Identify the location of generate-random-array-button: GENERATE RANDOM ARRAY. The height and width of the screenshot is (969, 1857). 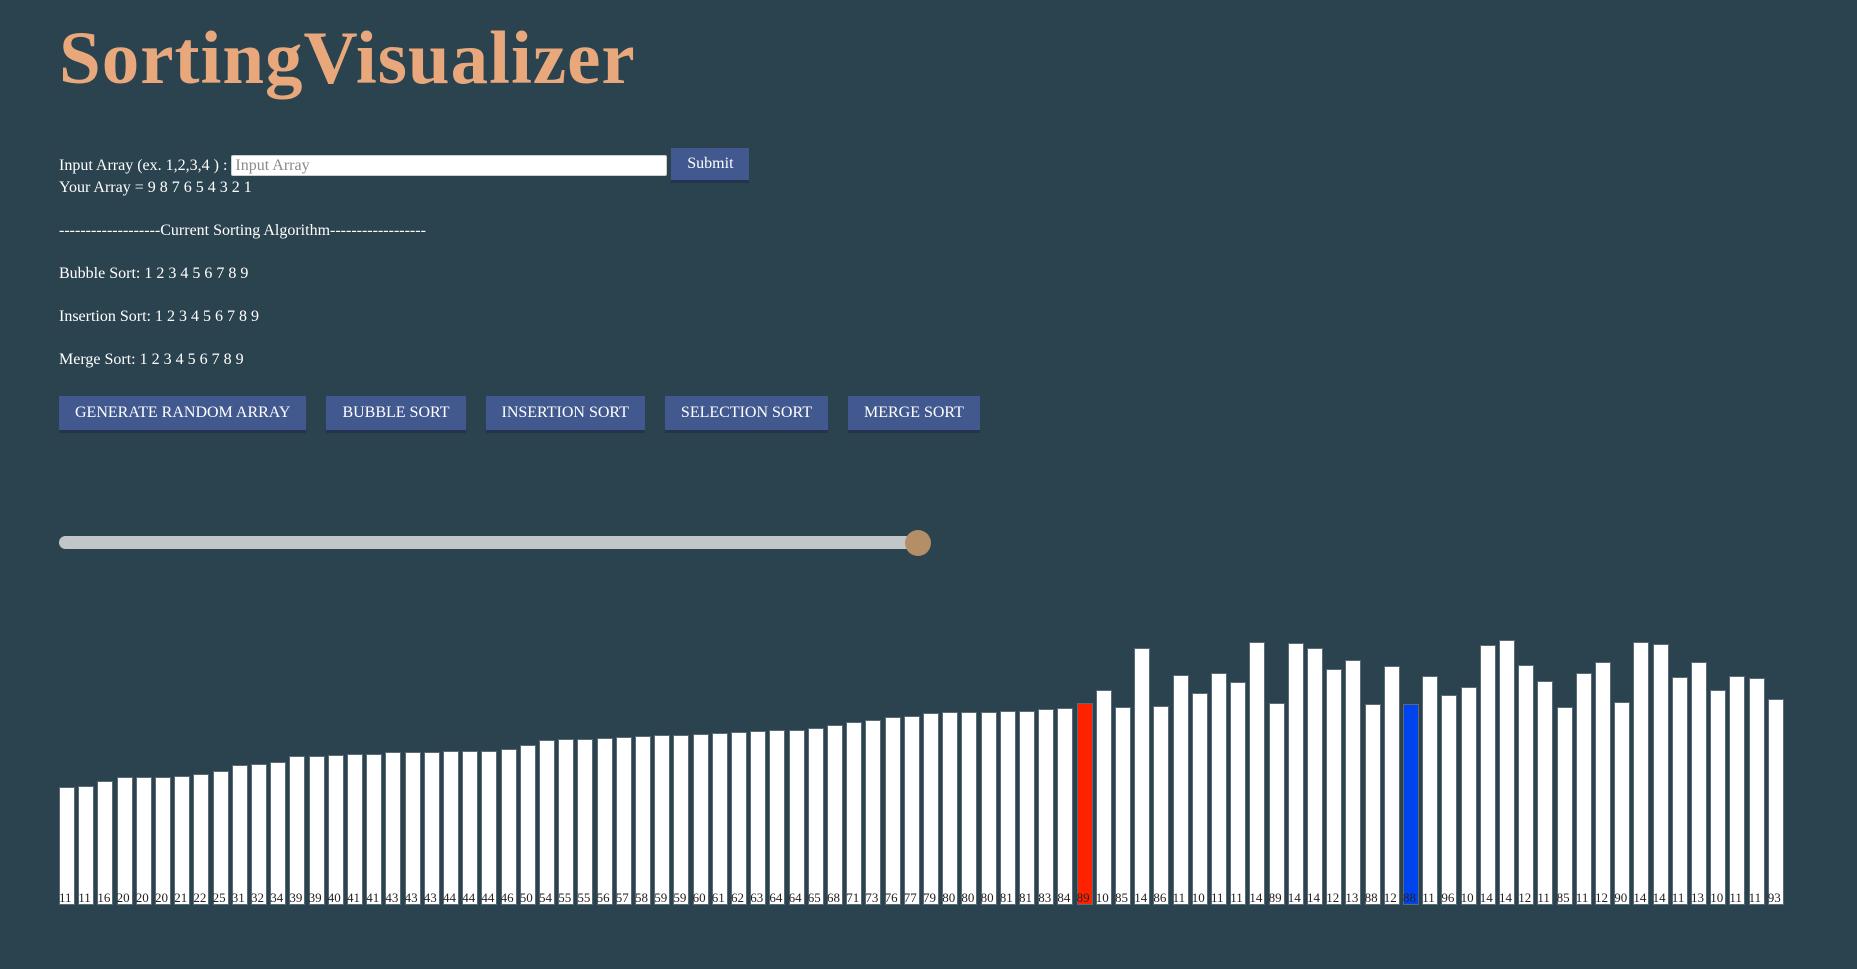
(183, 414).